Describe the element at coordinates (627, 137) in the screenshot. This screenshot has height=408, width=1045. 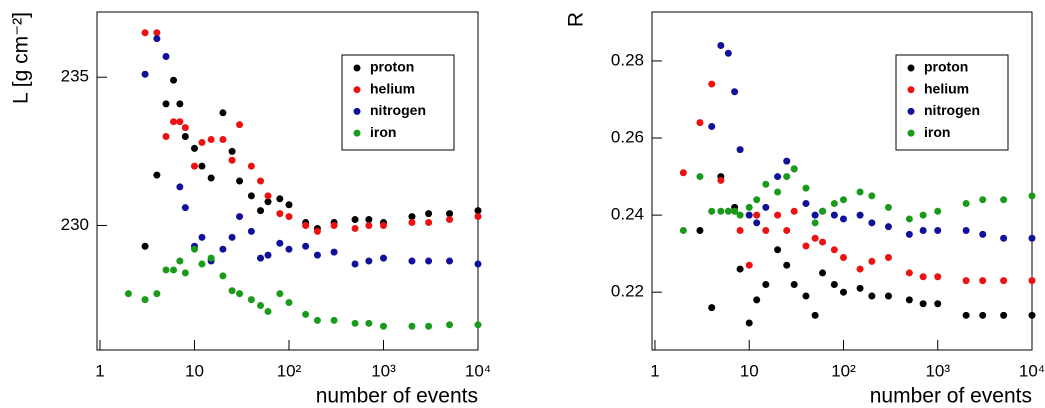
I see `y-tick-label: 0.26` at that location.